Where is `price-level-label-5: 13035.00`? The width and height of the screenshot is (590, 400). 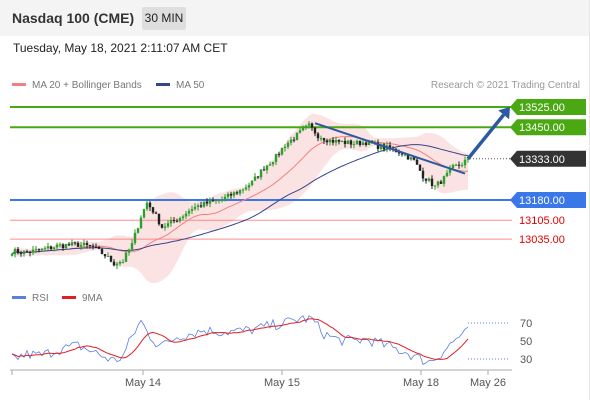
price-level-label-5: 13035.00 is located at coordinates (542, 240).